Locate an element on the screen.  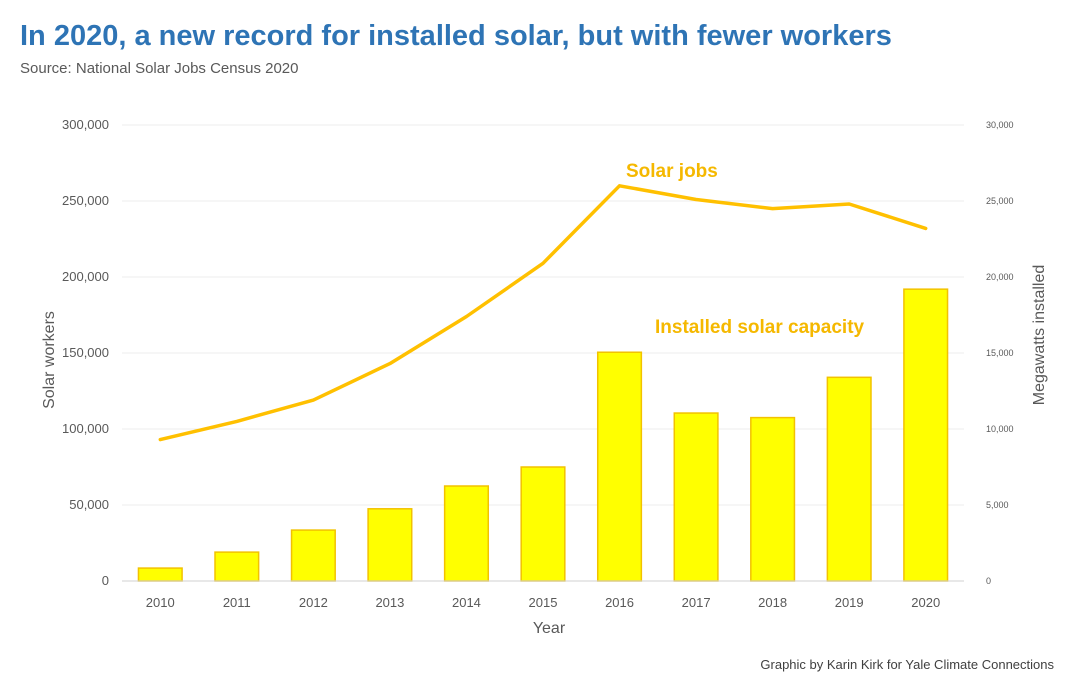
y-right-tick-label: 0 is located at coordinates (988, 581).